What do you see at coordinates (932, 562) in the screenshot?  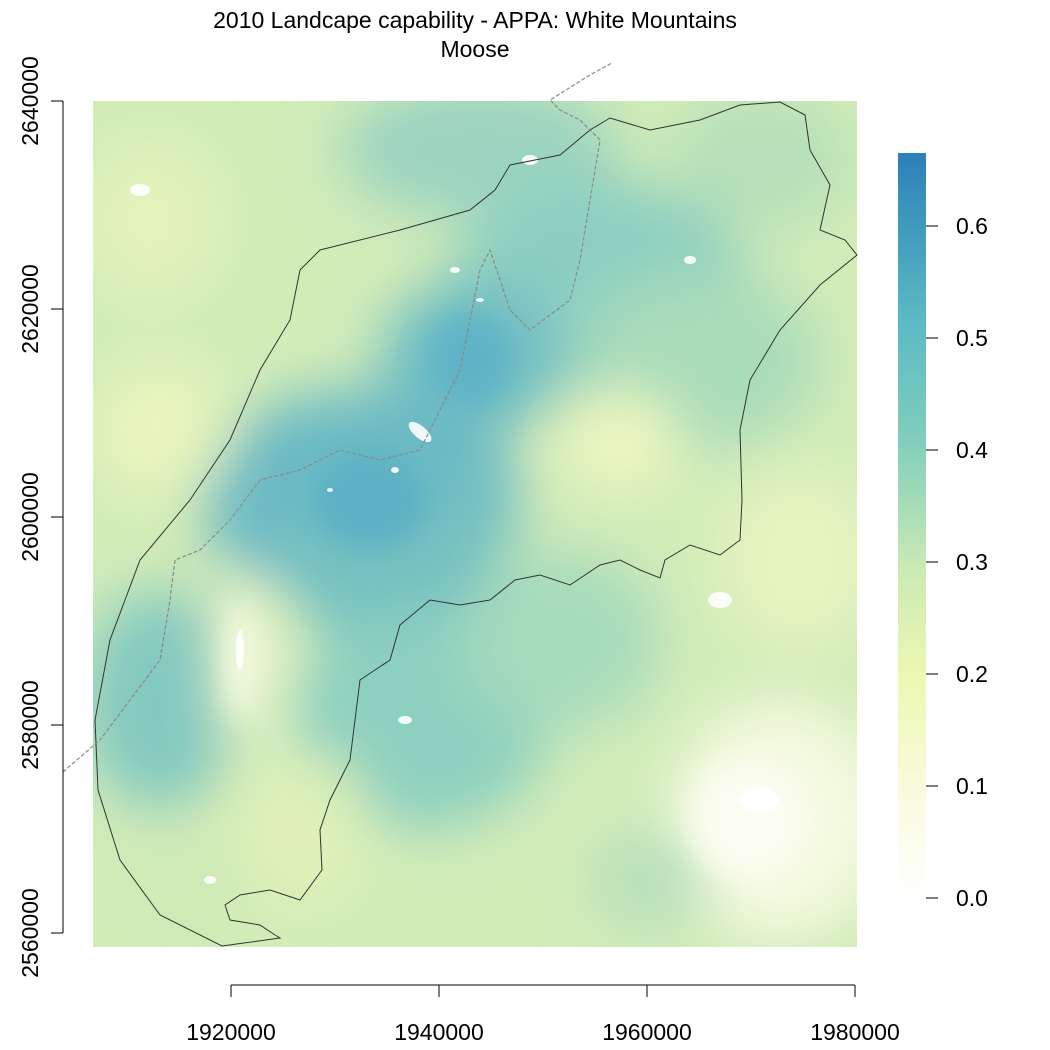 I see `legend-ticks` at bounding box center [932, 562].